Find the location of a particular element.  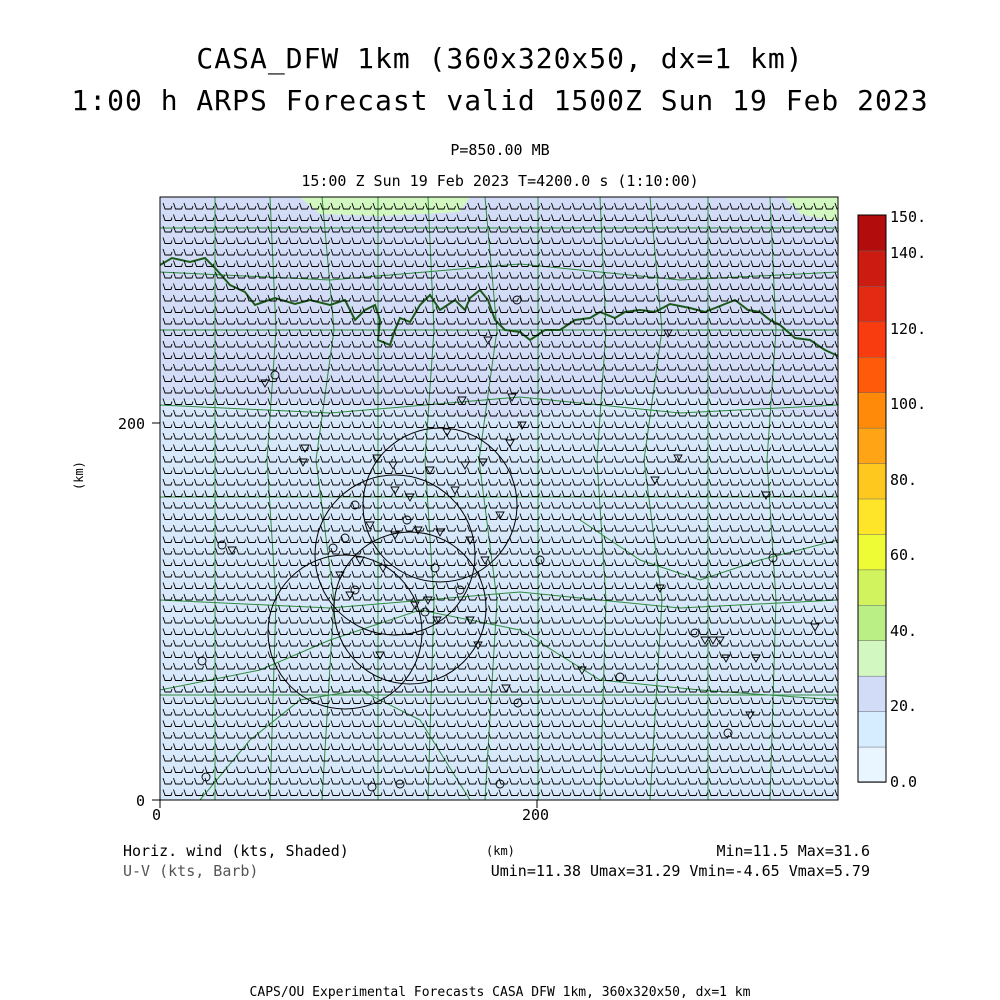

colorbar-label: 120. is located at coordinates (908, 329).